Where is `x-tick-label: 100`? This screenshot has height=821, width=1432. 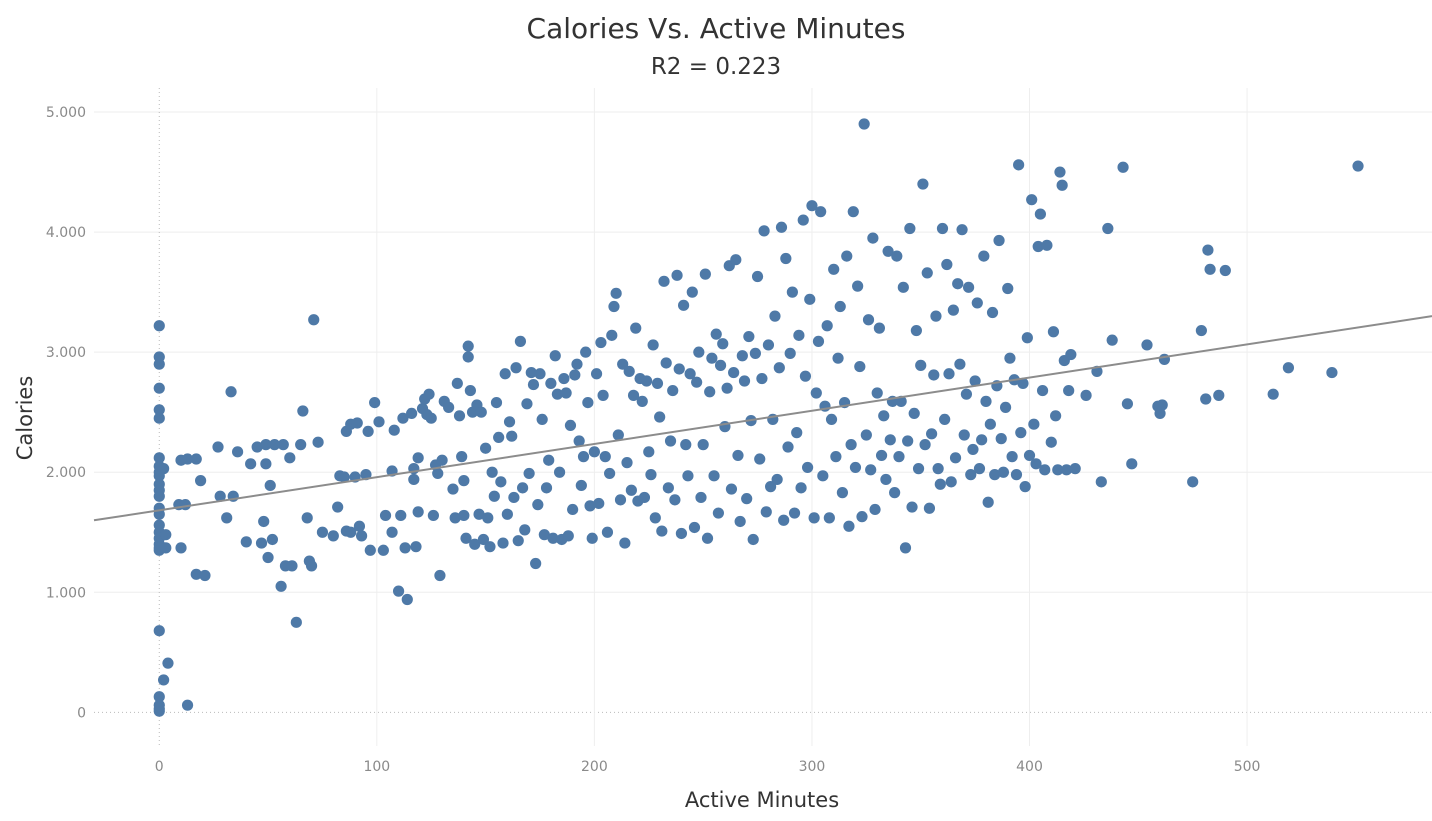 x-tick-label: 100 is located at coordinates (376, 767).